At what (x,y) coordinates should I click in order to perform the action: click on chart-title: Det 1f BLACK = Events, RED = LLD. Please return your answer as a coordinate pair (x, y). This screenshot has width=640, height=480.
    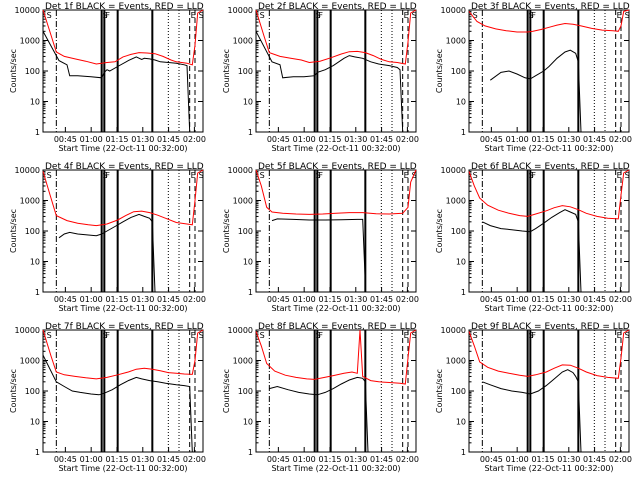
    Looking at the image, I should click on (124, 7).